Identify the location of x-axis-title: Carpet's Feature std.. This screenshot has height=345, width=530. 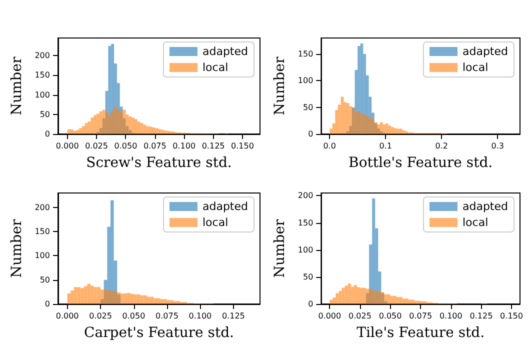
(159, 333).